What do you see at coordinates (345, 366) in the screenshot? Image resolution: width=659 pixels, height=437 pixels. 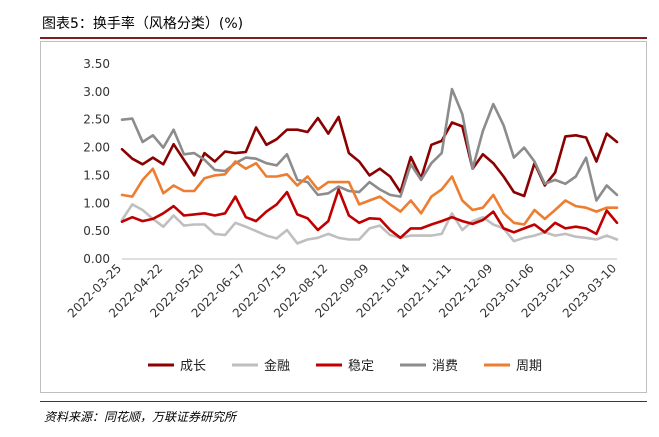 I see `legend: 成长 金融 稳定 消费 周期` at bounding box center [345, 366].